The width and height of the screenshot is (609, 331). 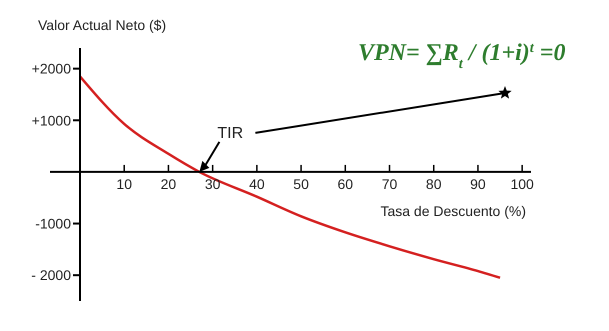 I want to click on x-tick-label: 30, so click(x=212, y=184).